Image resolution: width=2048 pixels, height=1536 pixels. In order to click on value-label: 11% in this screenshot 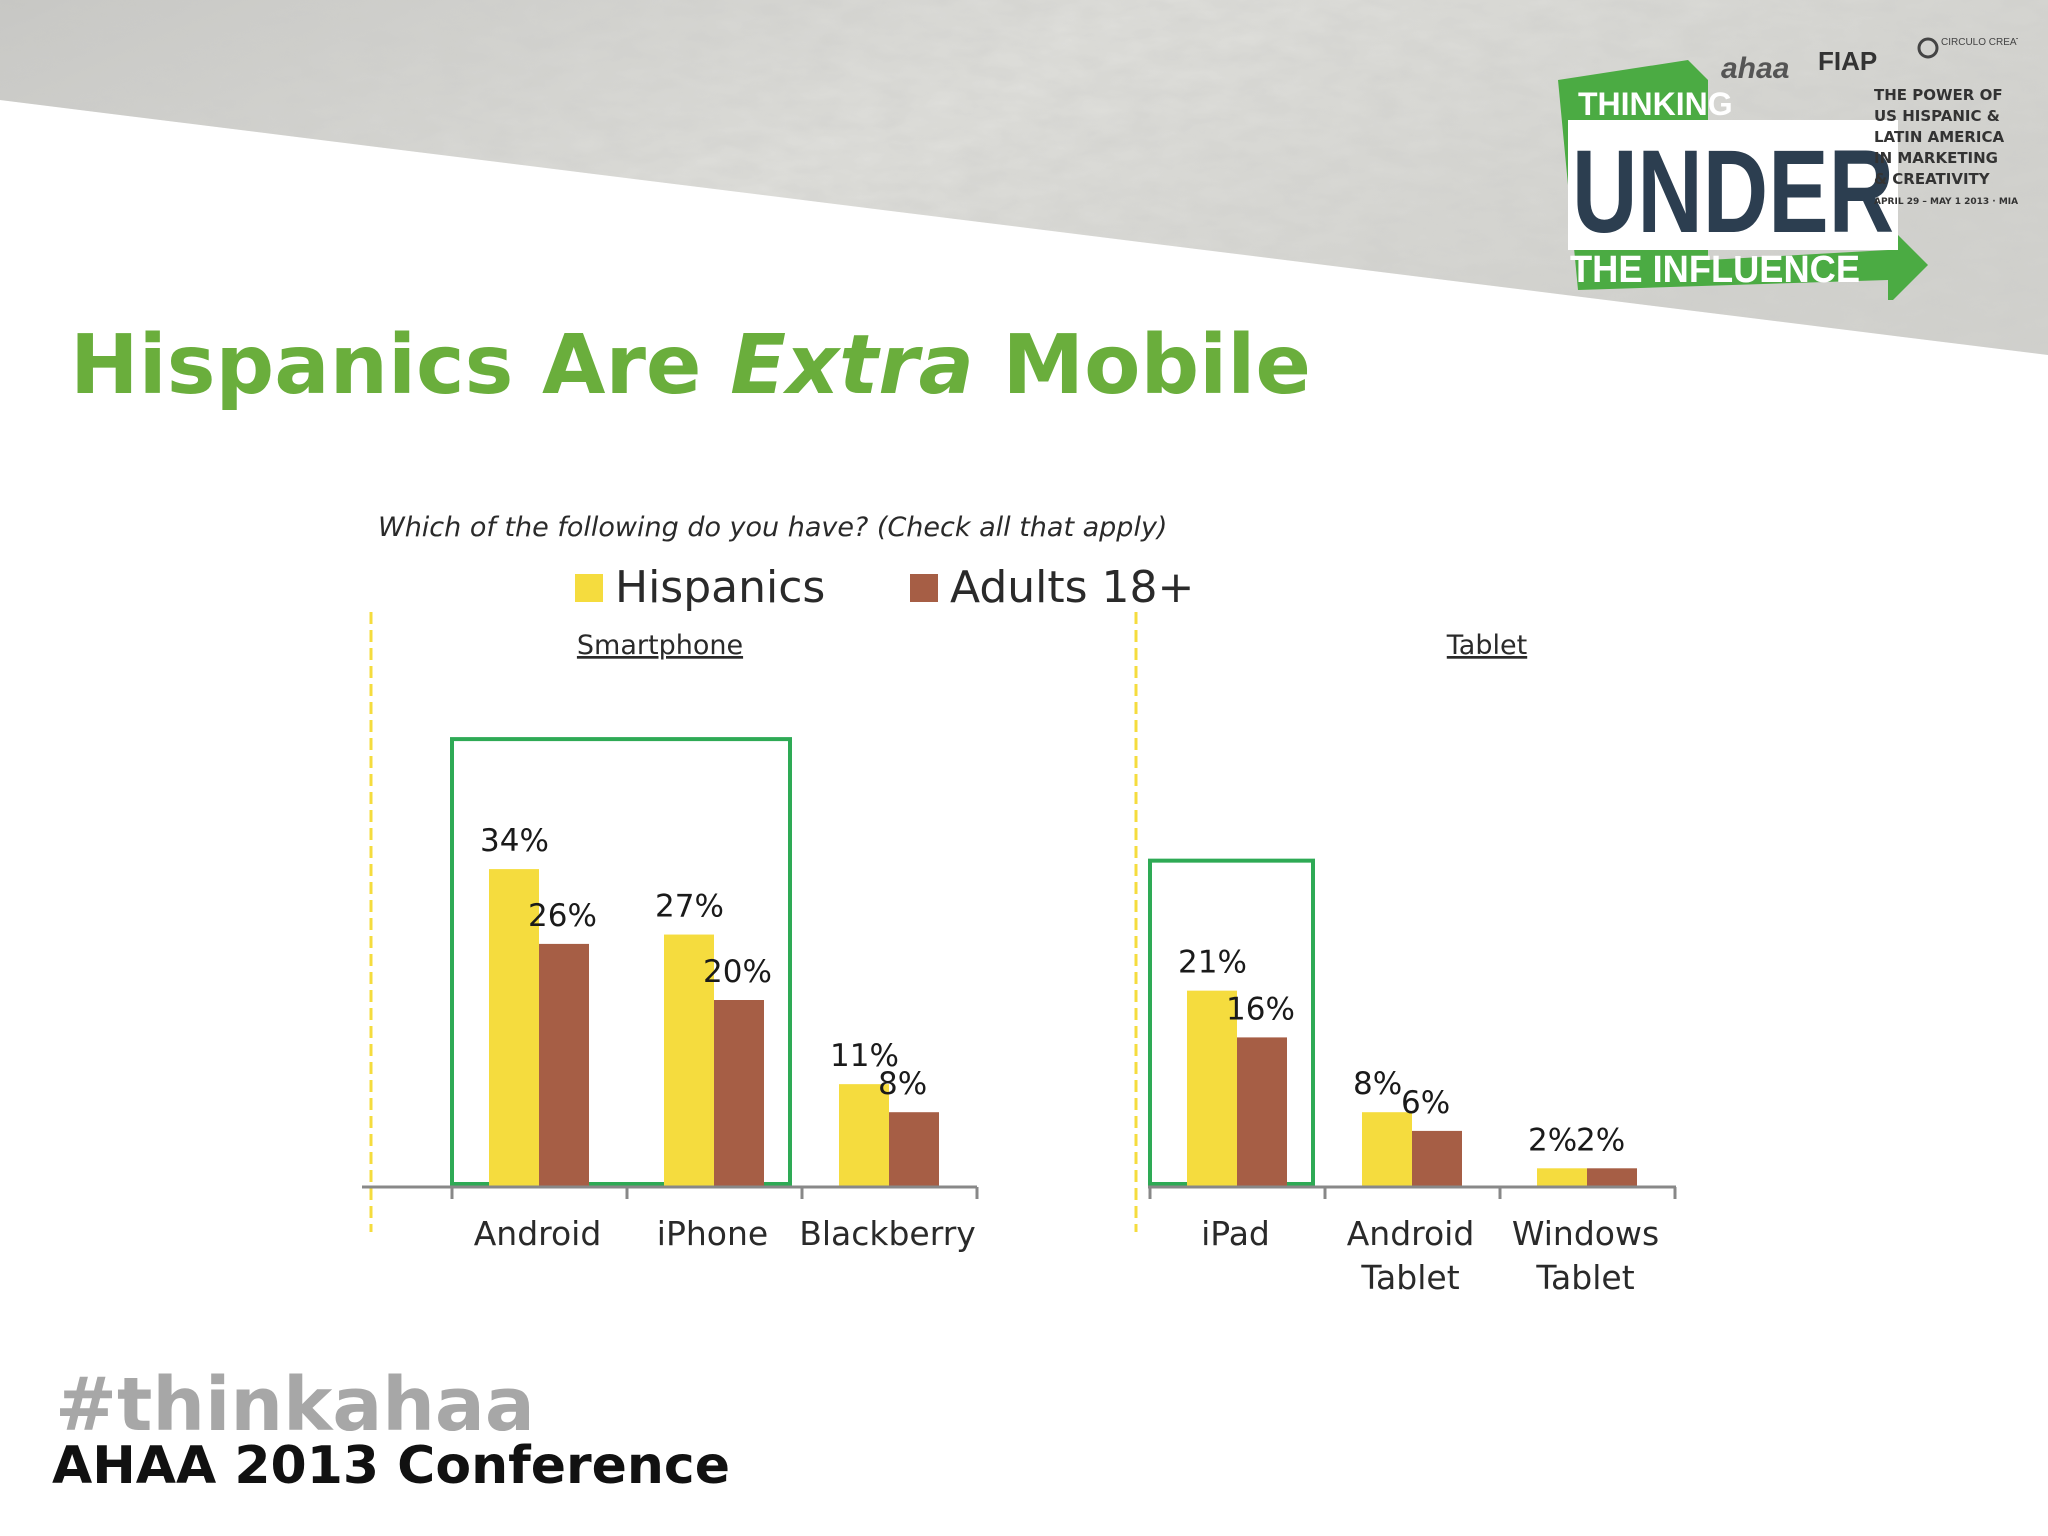, I will do `click(864, 1056)`.